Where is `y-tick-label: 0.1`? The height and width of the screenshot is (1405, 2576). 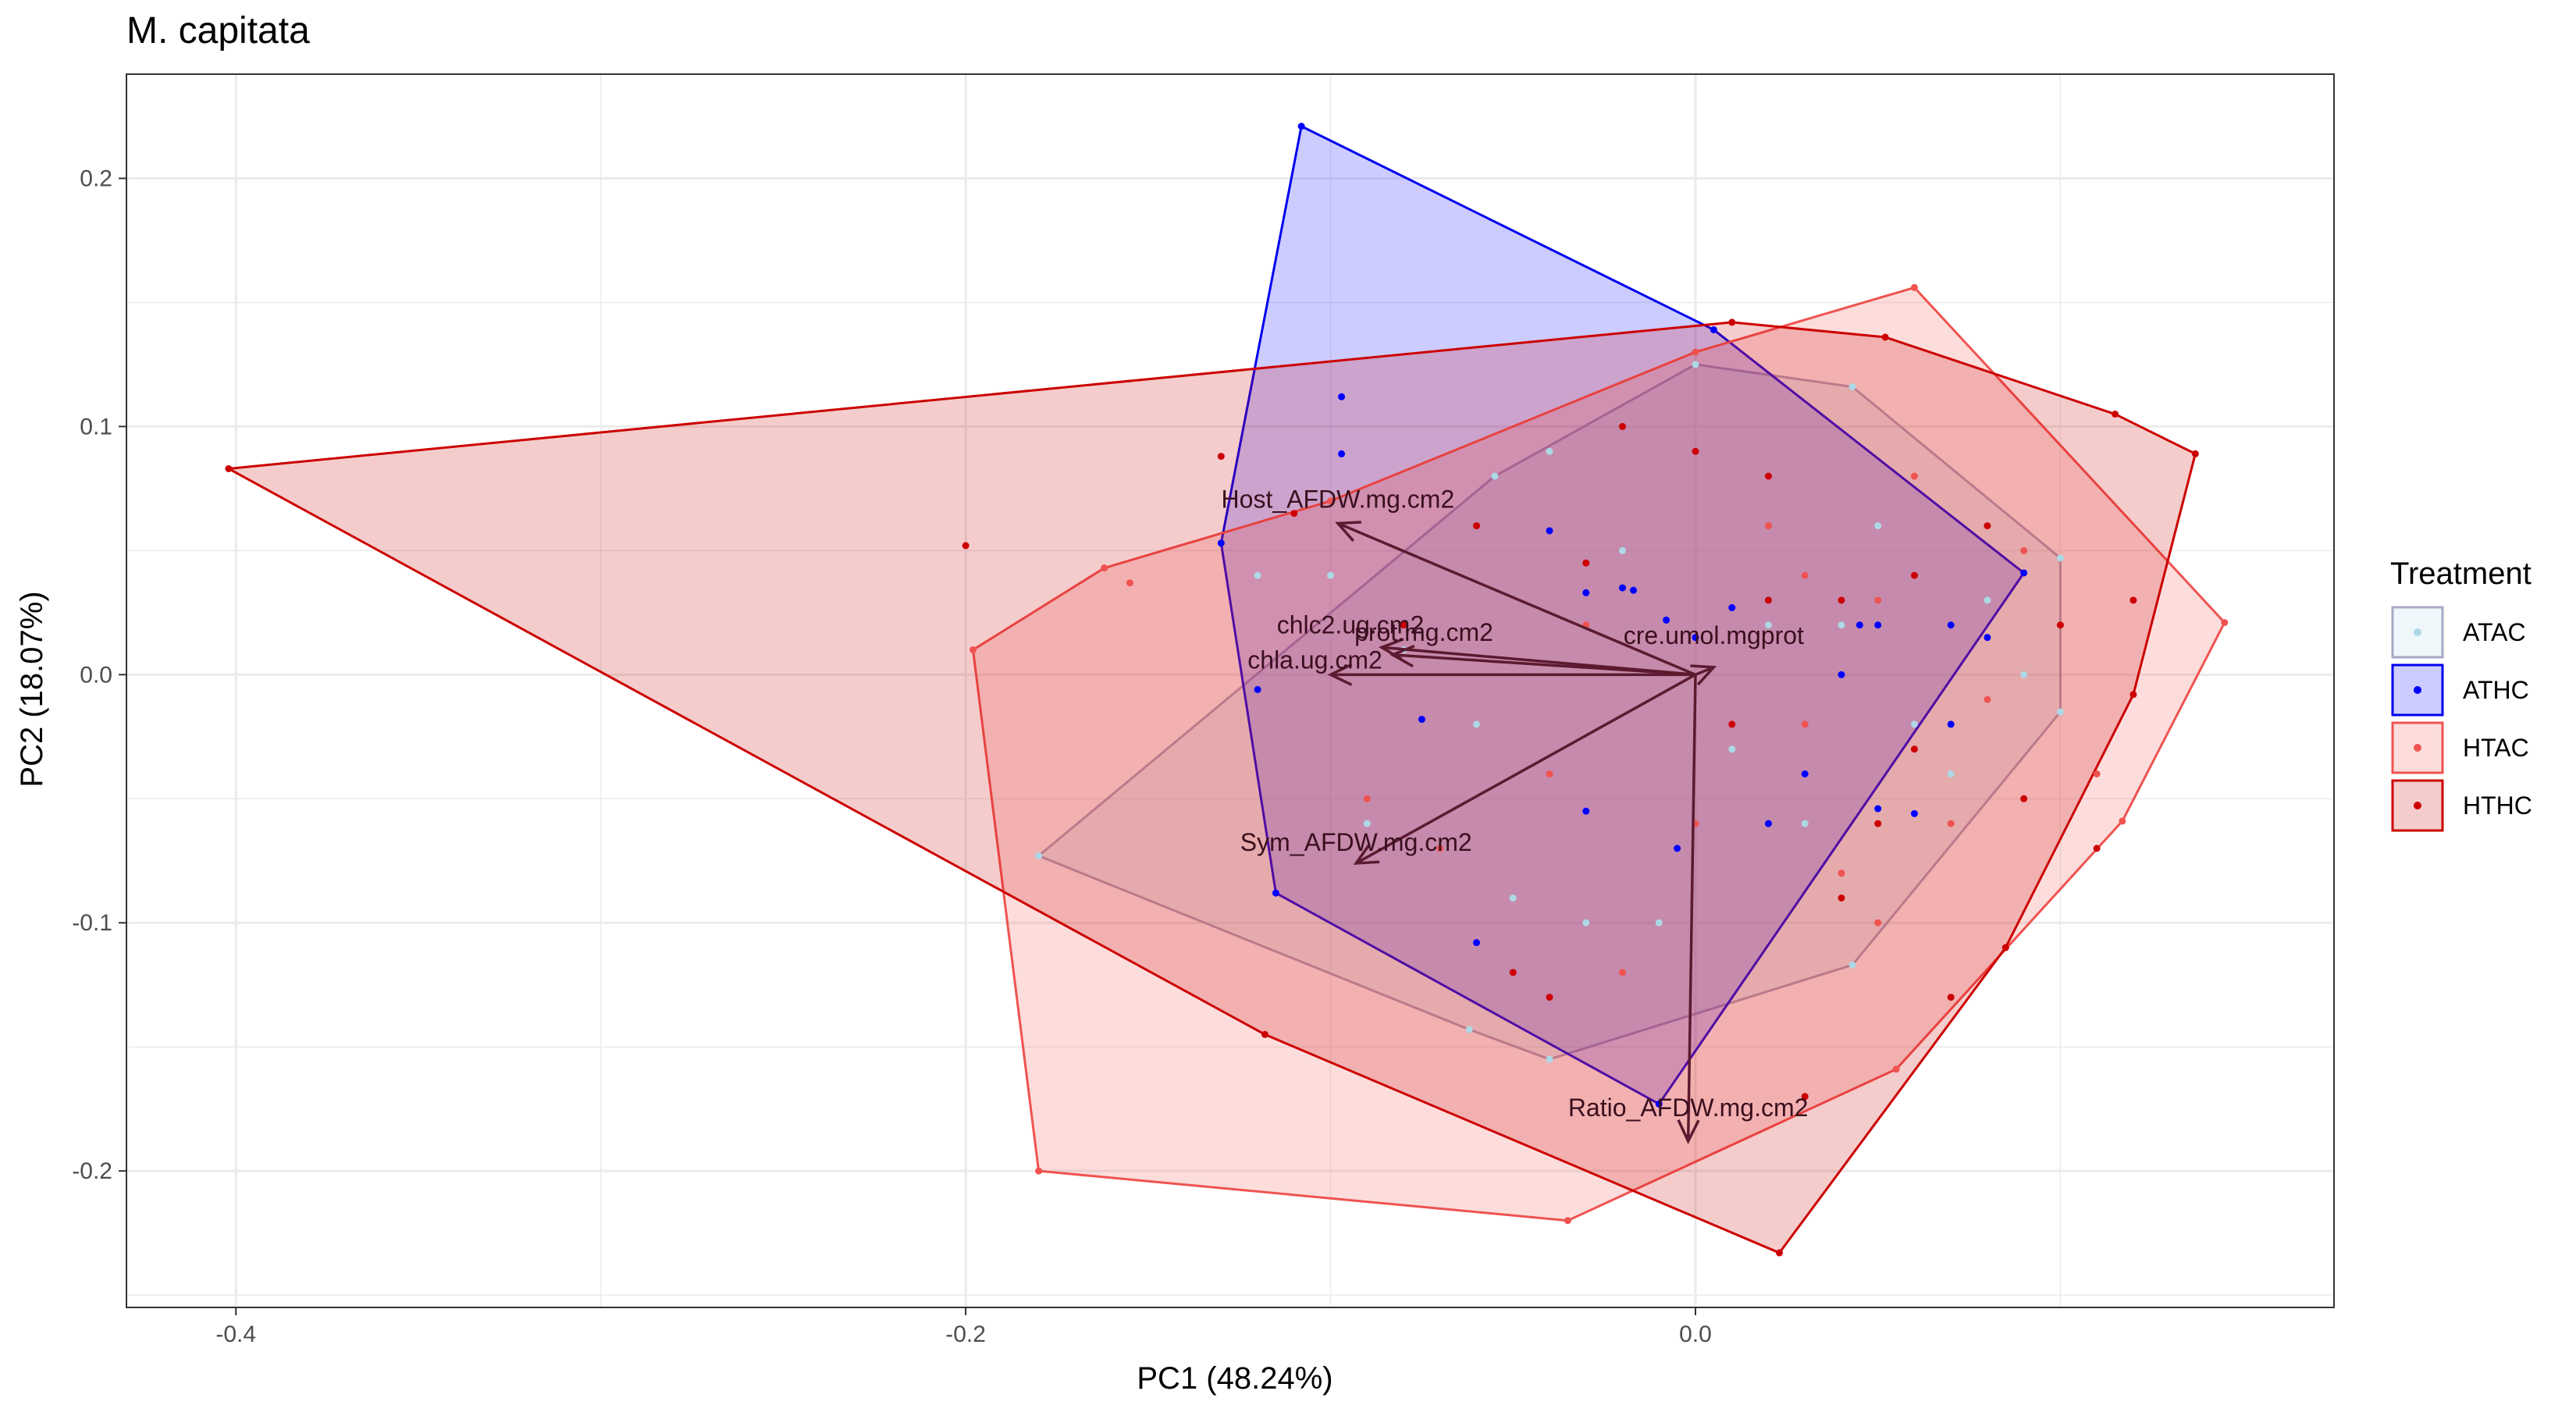
y-tick-label: 0.1 is located at coordinates (96, 426).